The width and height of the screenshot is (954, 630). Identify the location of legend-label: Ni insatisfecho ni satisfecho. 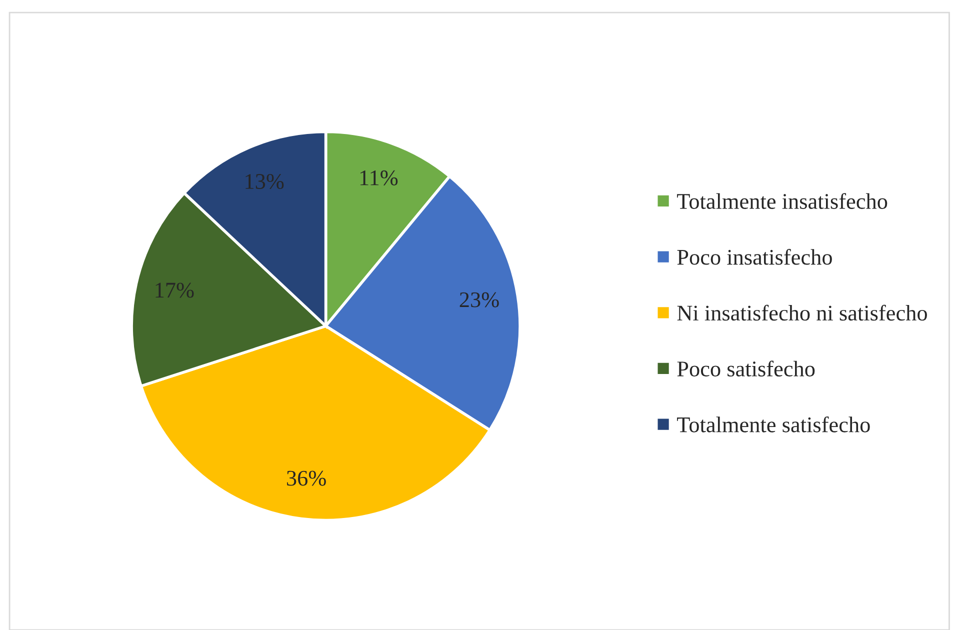
(802, 312).